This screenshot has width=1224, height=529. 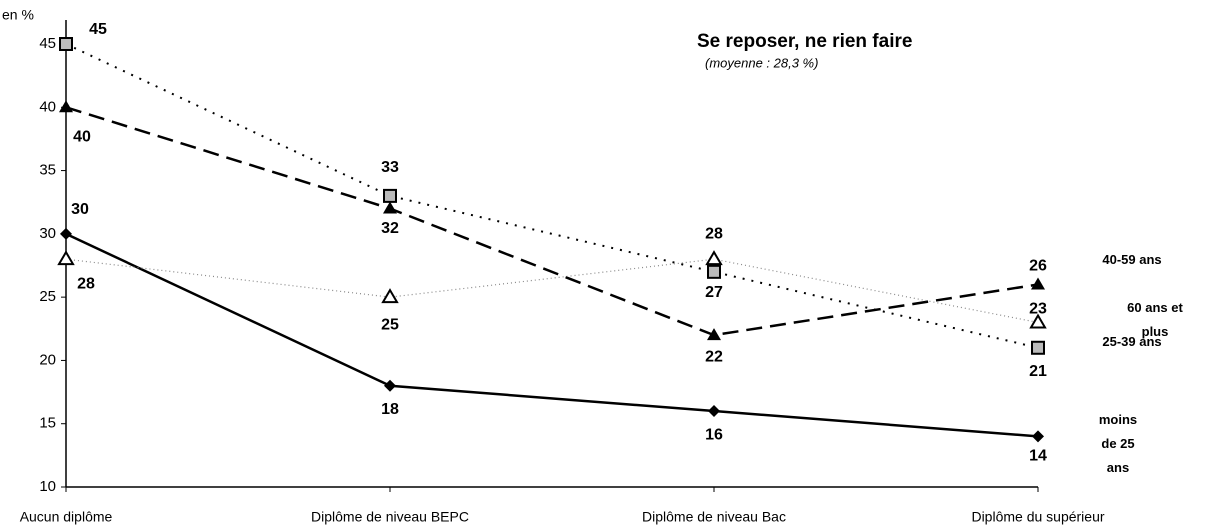 What do you see at coordinates (66, 517) in the screenshot?
I see `x-tick-label: Aucun diplôme` at bounding box center [66, 517].